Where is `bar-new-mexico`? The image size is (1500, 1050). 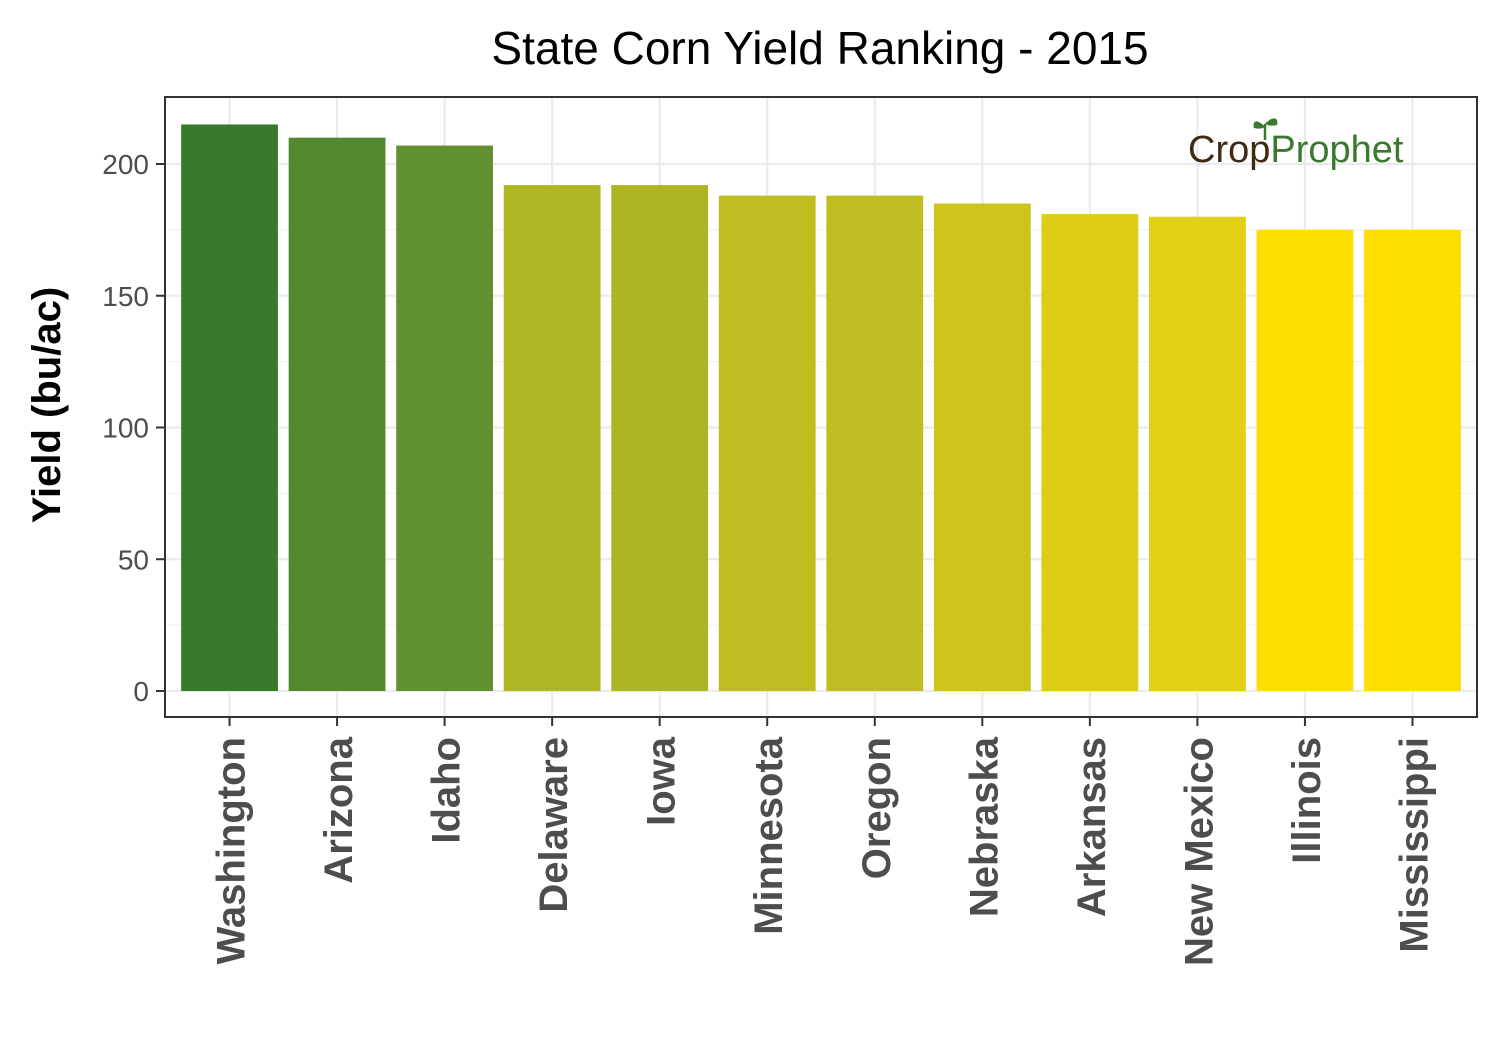 bar-new-mexico is located at coordinates (1197, 453).